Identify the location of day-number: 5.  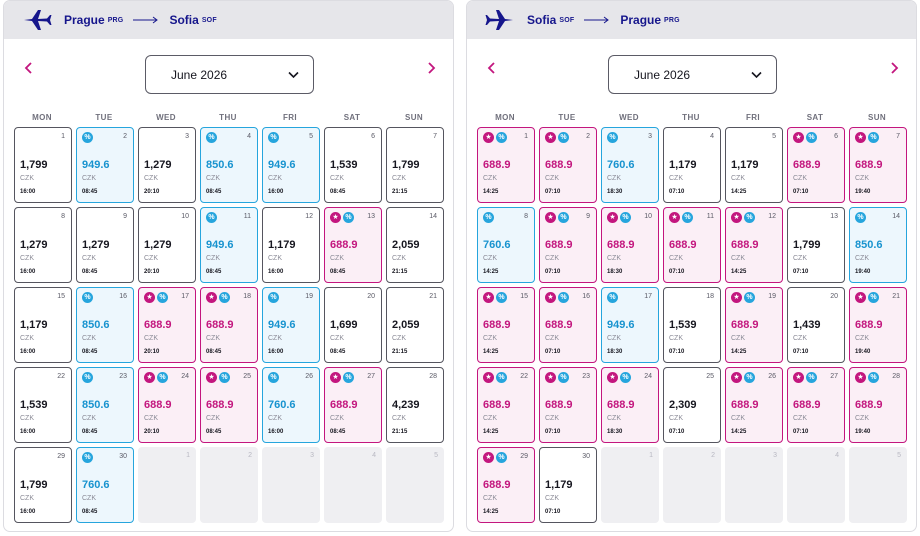
(311, 136).